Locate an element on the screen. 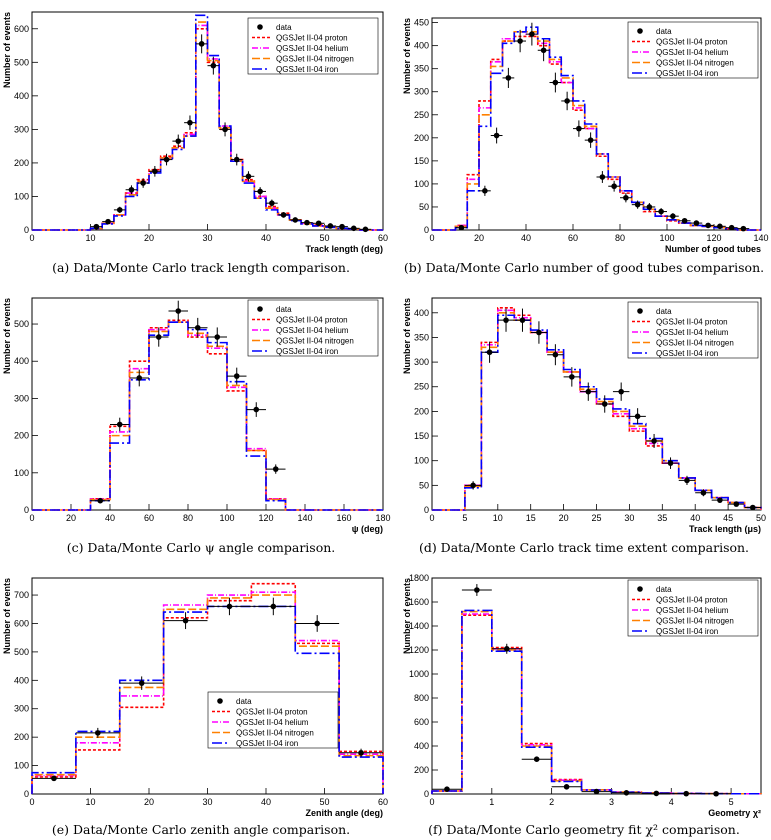 The image size is (771, 840). y-tick-label-f: 1000 is located at coordinates (419, 674).